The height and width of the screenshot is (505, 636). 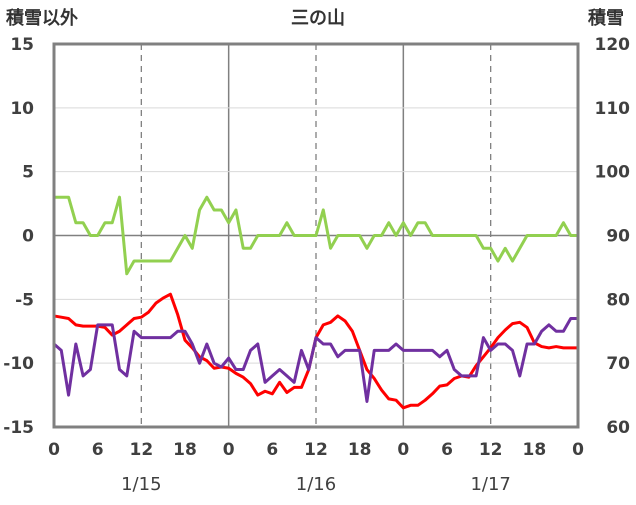 I want to click on left-tick-label: -15, so click(x=18, y=428).